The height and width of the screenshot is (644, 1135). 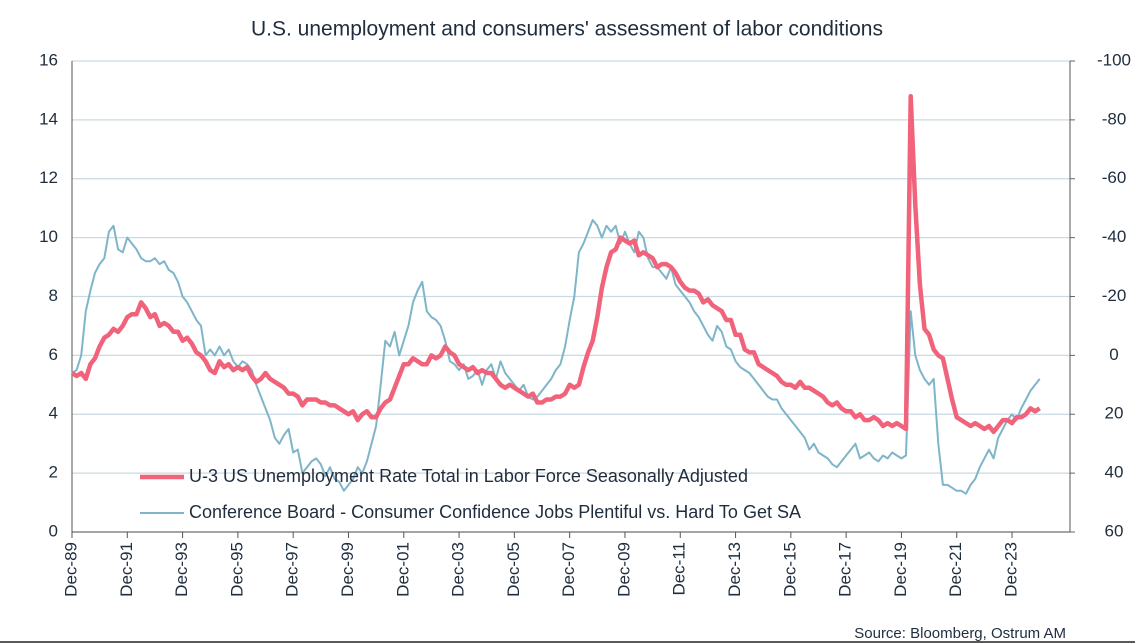 I want to click on y2-tick-label: -100, so click(x=1114, y=59).